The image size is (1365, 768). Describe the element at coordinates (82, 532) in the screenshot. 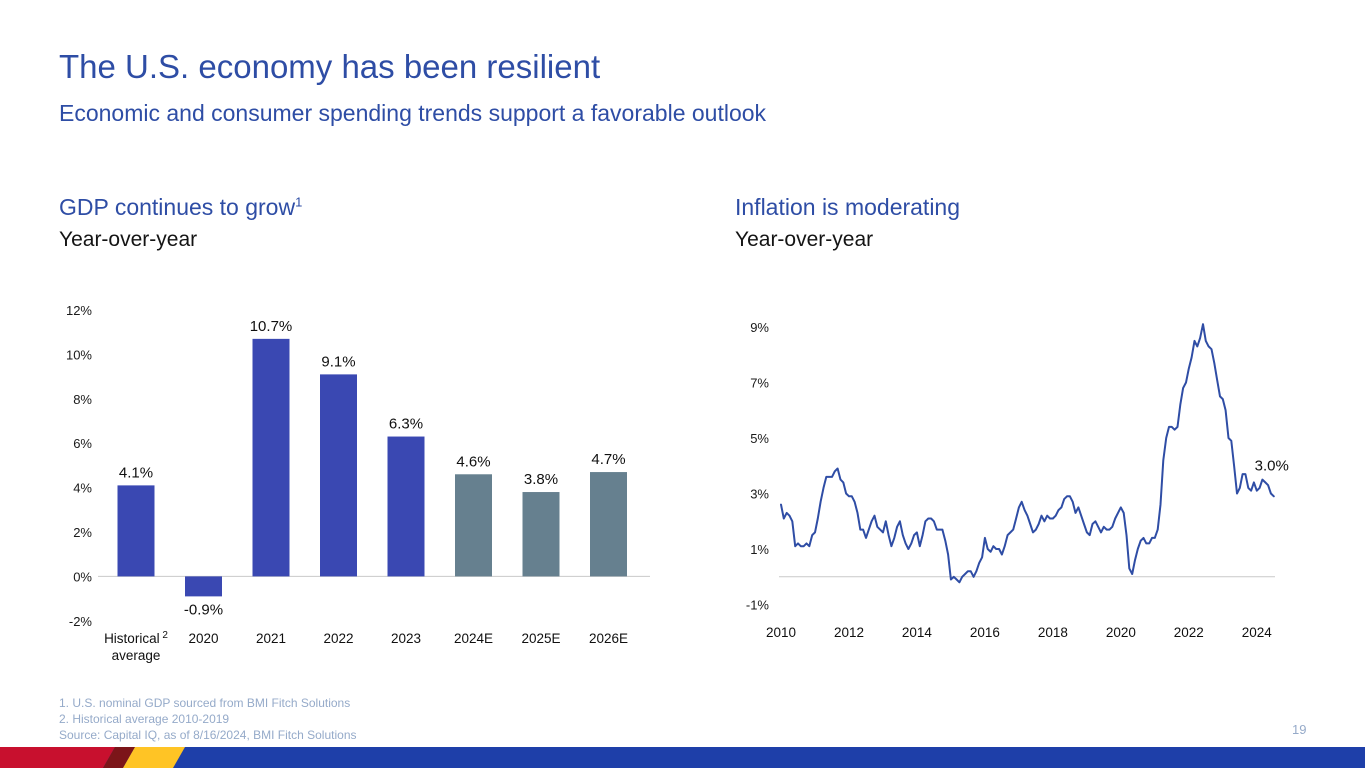

I see `svg-text: 2%` at that location.